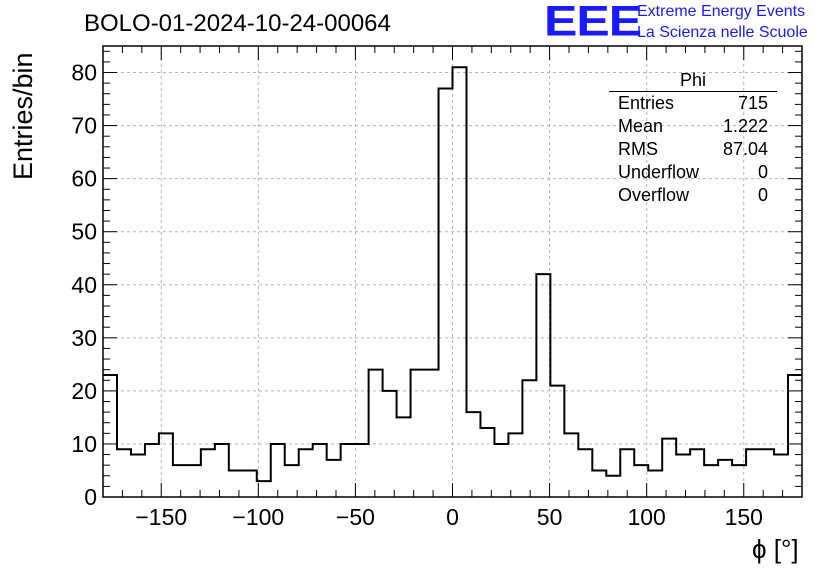 The height and width of the screenshot is (572, 836). What do you see at coordinates (775, 549) in the screenshot?
I see `x-axis-label: ϕ [°]` at bounding box center [775, 549].